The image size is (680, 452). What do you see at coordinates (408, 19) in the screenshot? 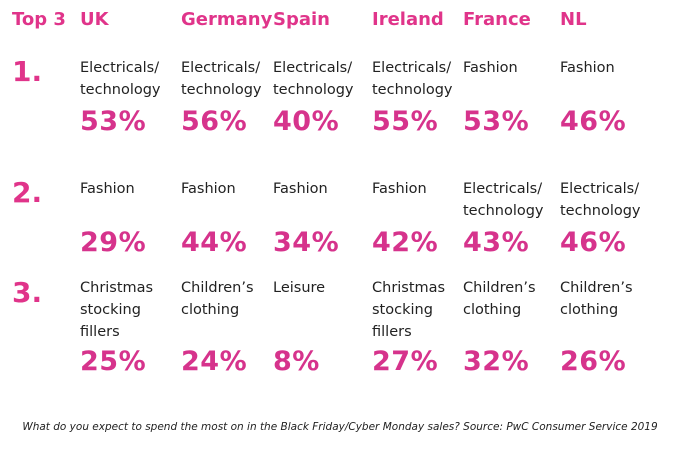
I see `column-header-ireland: Ireland` at bounding box center [408, 19].